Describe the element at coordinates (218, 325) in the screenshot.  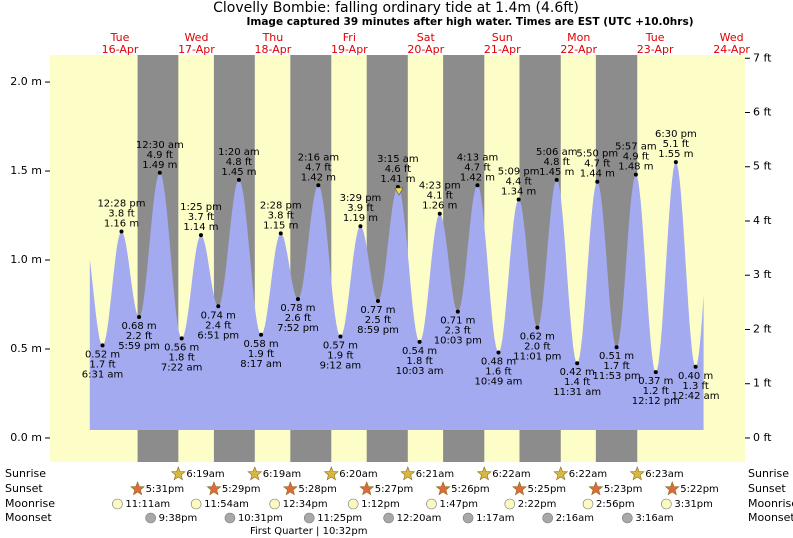
I see `extreme-label: 2.4 ft` at that location.